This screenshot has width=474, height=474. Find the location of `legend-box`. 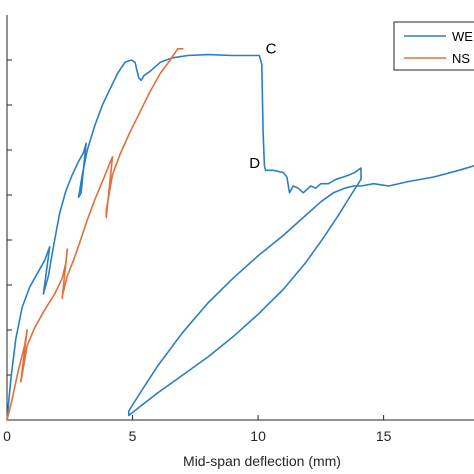

legend-box is located at coordinates (433, 46).